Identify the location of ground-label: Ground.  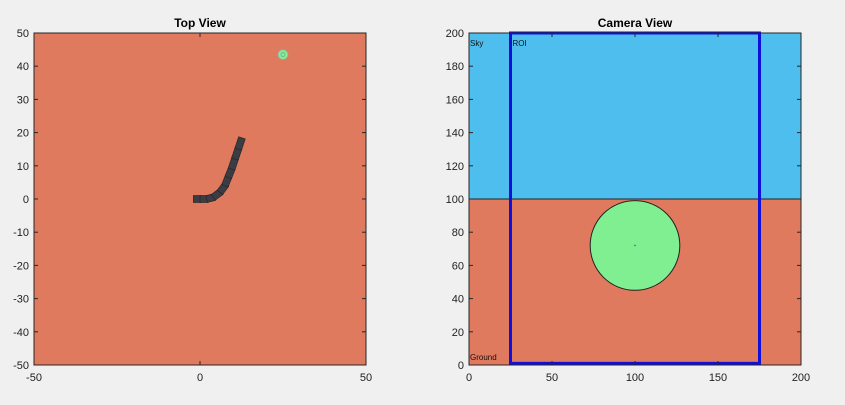
(483, 357).